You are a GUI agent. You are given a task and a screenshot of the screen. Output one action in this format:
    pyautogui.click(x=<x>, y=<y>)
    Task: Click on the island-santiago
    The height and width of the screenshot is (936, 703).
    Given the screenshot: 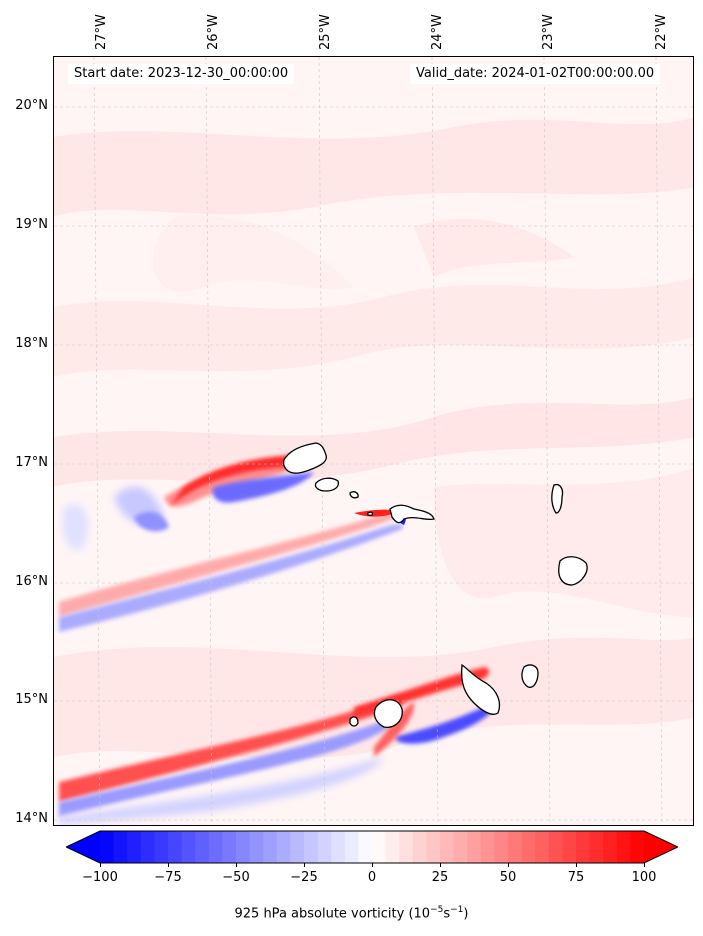 What is the action you would take?
    pyautogui.click(x=480, y=689)
    